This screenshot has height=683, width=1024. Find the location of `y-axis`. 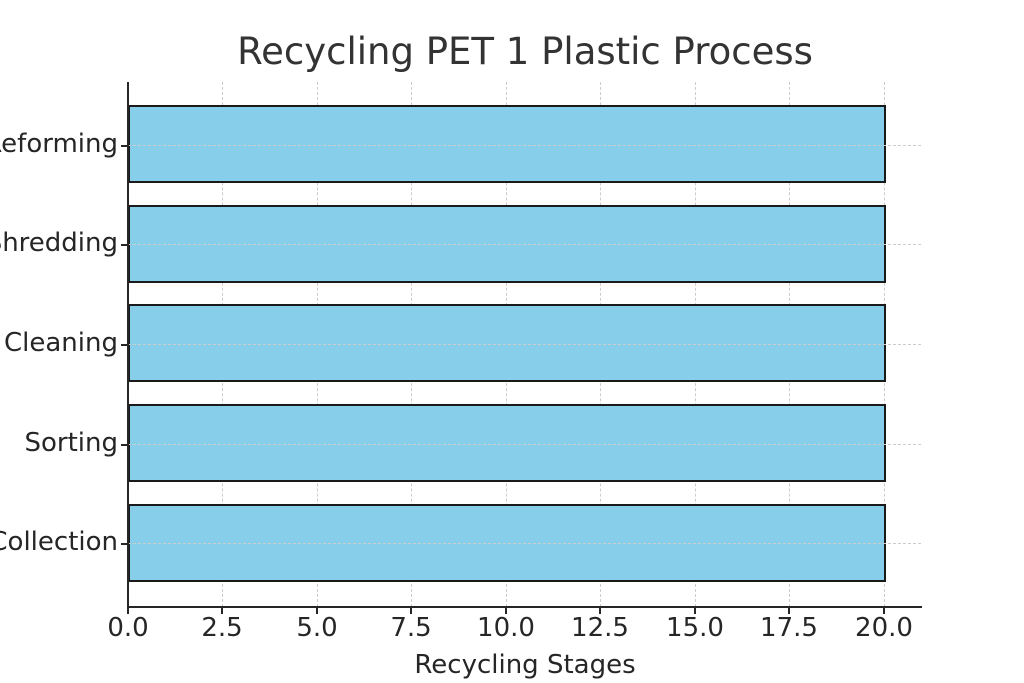

y-axis is located at coordinates (128, 344).